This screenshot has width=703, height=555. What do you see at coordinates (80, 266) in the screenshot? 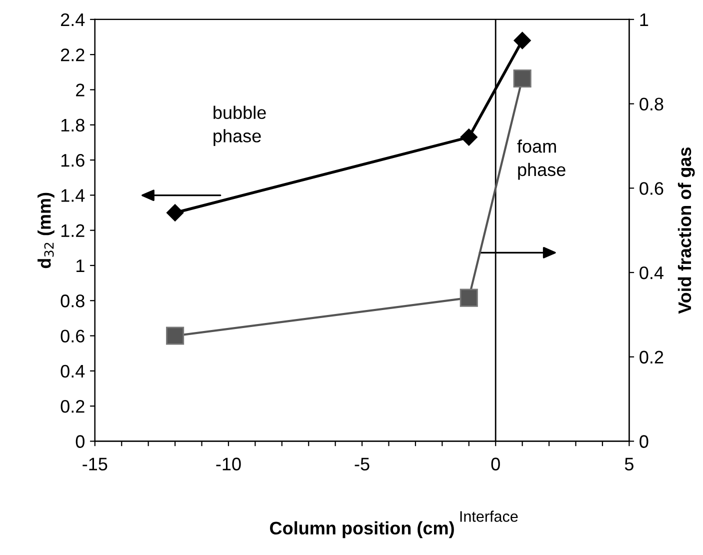
I see `y-tick-label: 1` at bounding box center [80, 266].